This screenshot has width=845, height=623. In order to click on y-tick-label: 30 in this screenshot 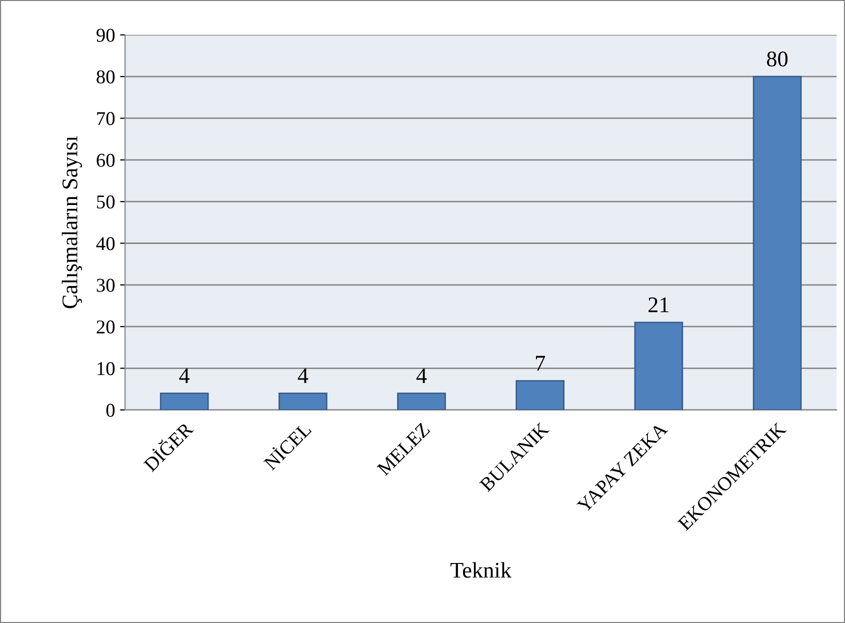, I will do `click(105, 285)`.